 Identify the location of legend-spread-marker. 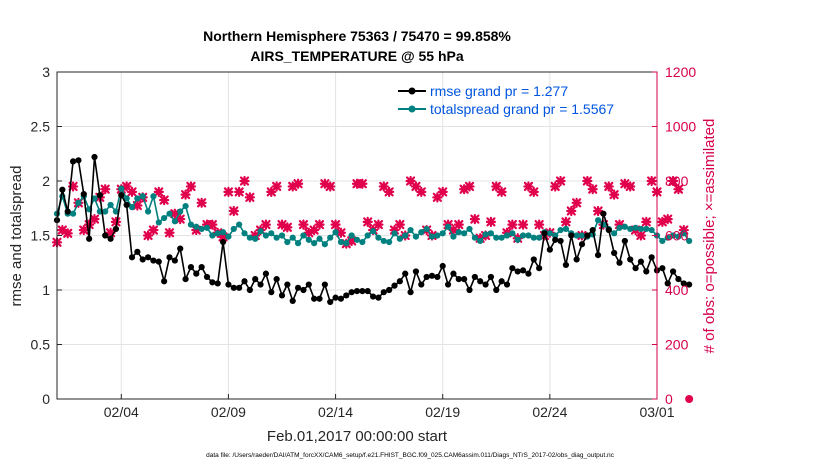
(412, 109).